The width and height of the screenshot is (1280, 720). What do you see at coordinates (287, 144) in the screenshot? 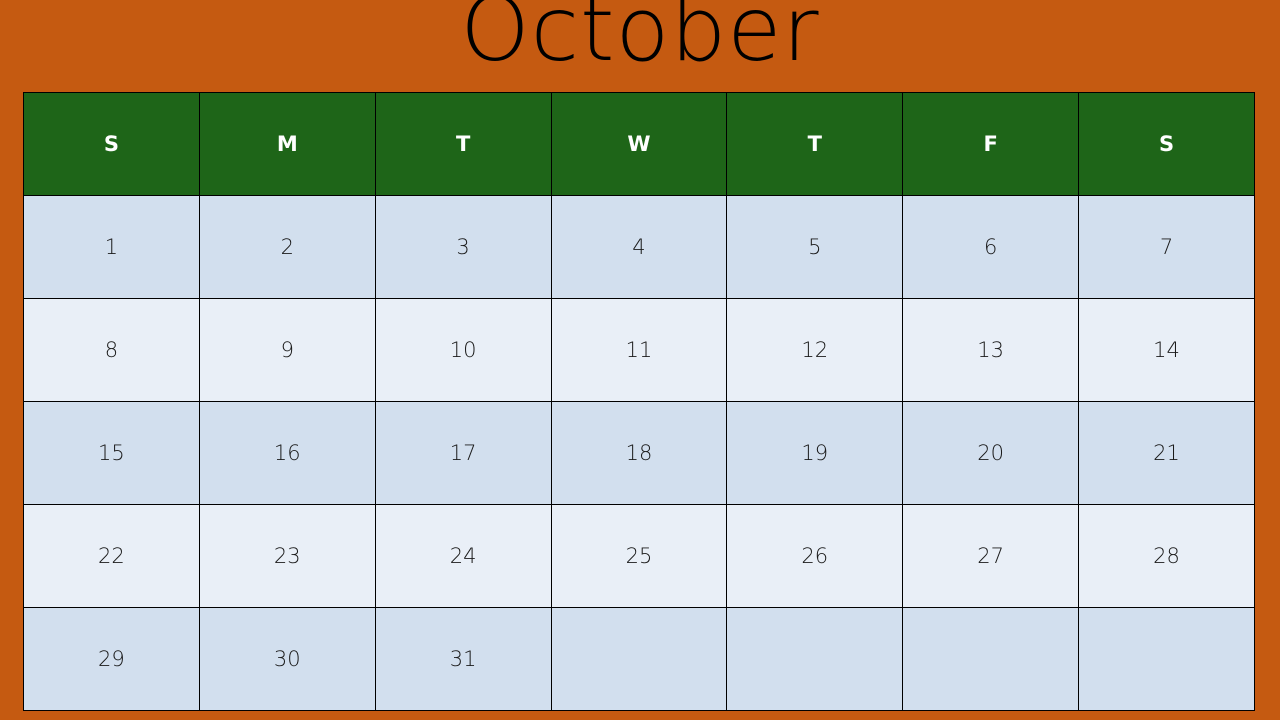
I see `weekday-monday: M` at bounding box center [287, 144].